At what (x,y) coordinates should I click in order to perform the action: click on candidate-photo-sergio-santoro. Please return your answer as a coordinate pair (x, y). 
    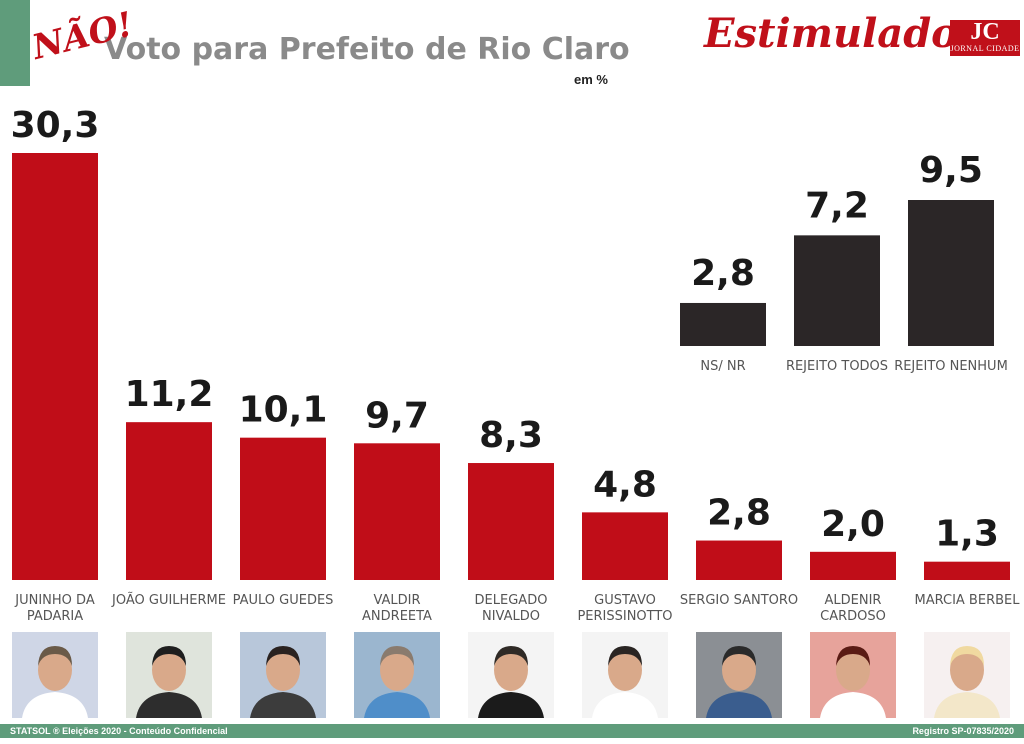
    Looking at the image, I should click on (739, 675).